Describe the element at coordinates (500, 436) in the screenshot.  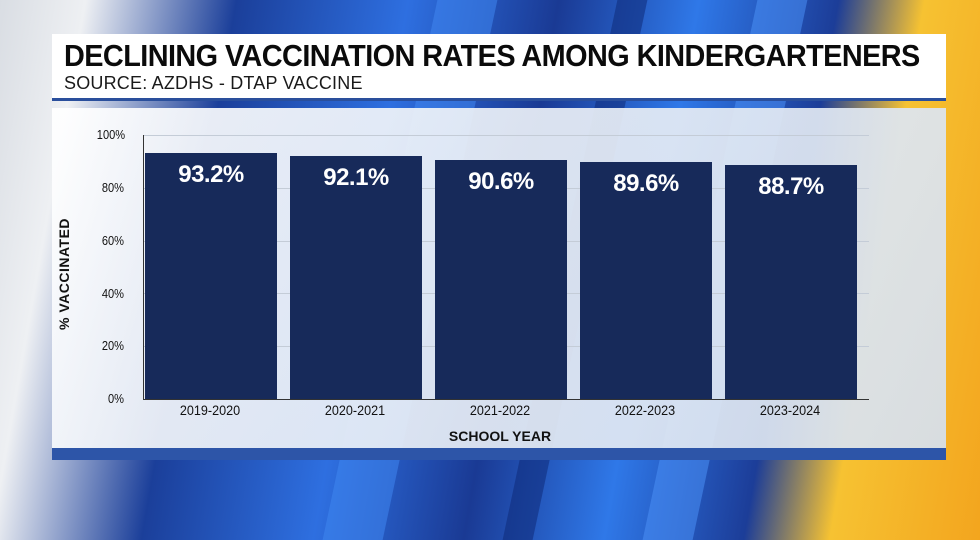
I see `x-axis-label: SCHOOL YEAR` at that location.